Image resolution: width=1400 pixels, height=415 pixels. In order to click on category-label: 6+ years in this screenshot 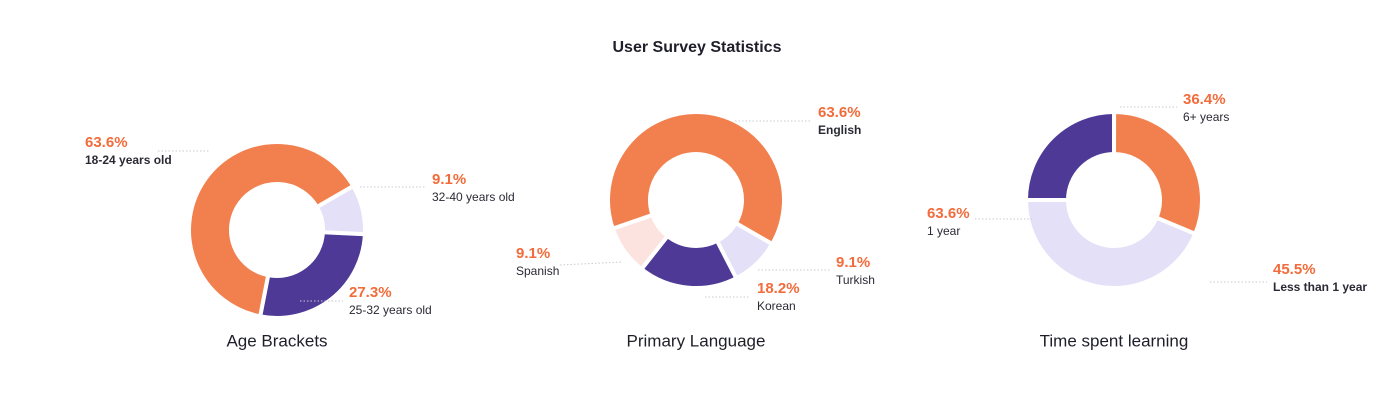, I will do `click(1206, 117)`.